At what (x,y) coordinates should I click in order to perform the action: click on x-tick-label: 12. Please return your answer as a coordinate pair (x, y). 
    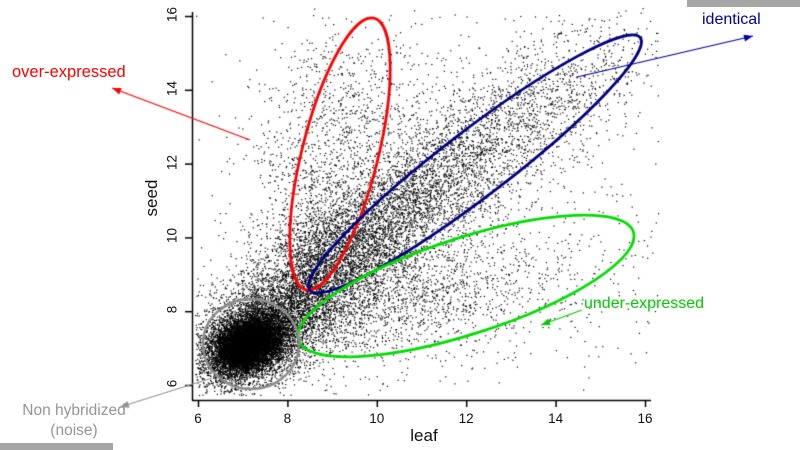
    Looking at the image, I should click on (466, 418).